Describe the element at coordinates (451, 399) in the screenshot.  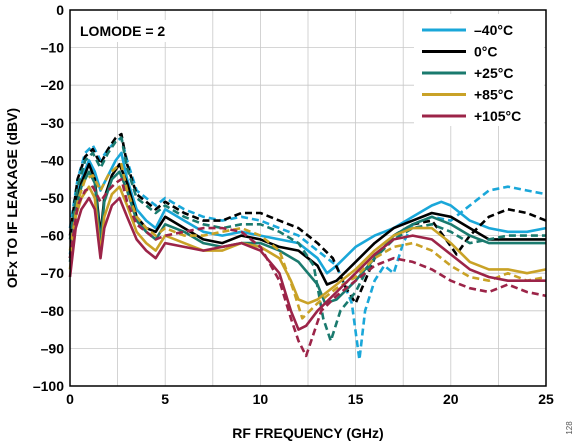
I see `x-tick-label: 20` at that location.